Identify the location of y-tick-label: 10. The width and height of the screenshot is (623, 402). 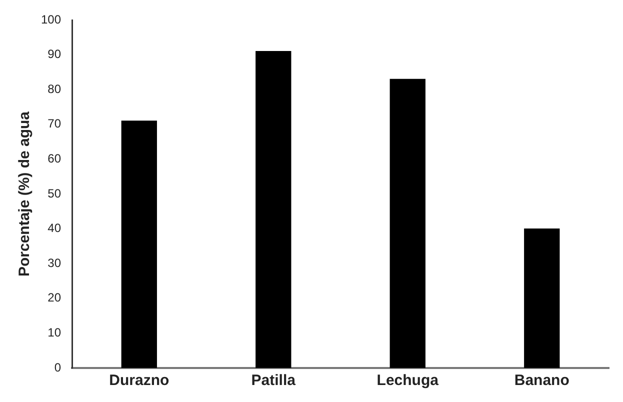
(55, 333).